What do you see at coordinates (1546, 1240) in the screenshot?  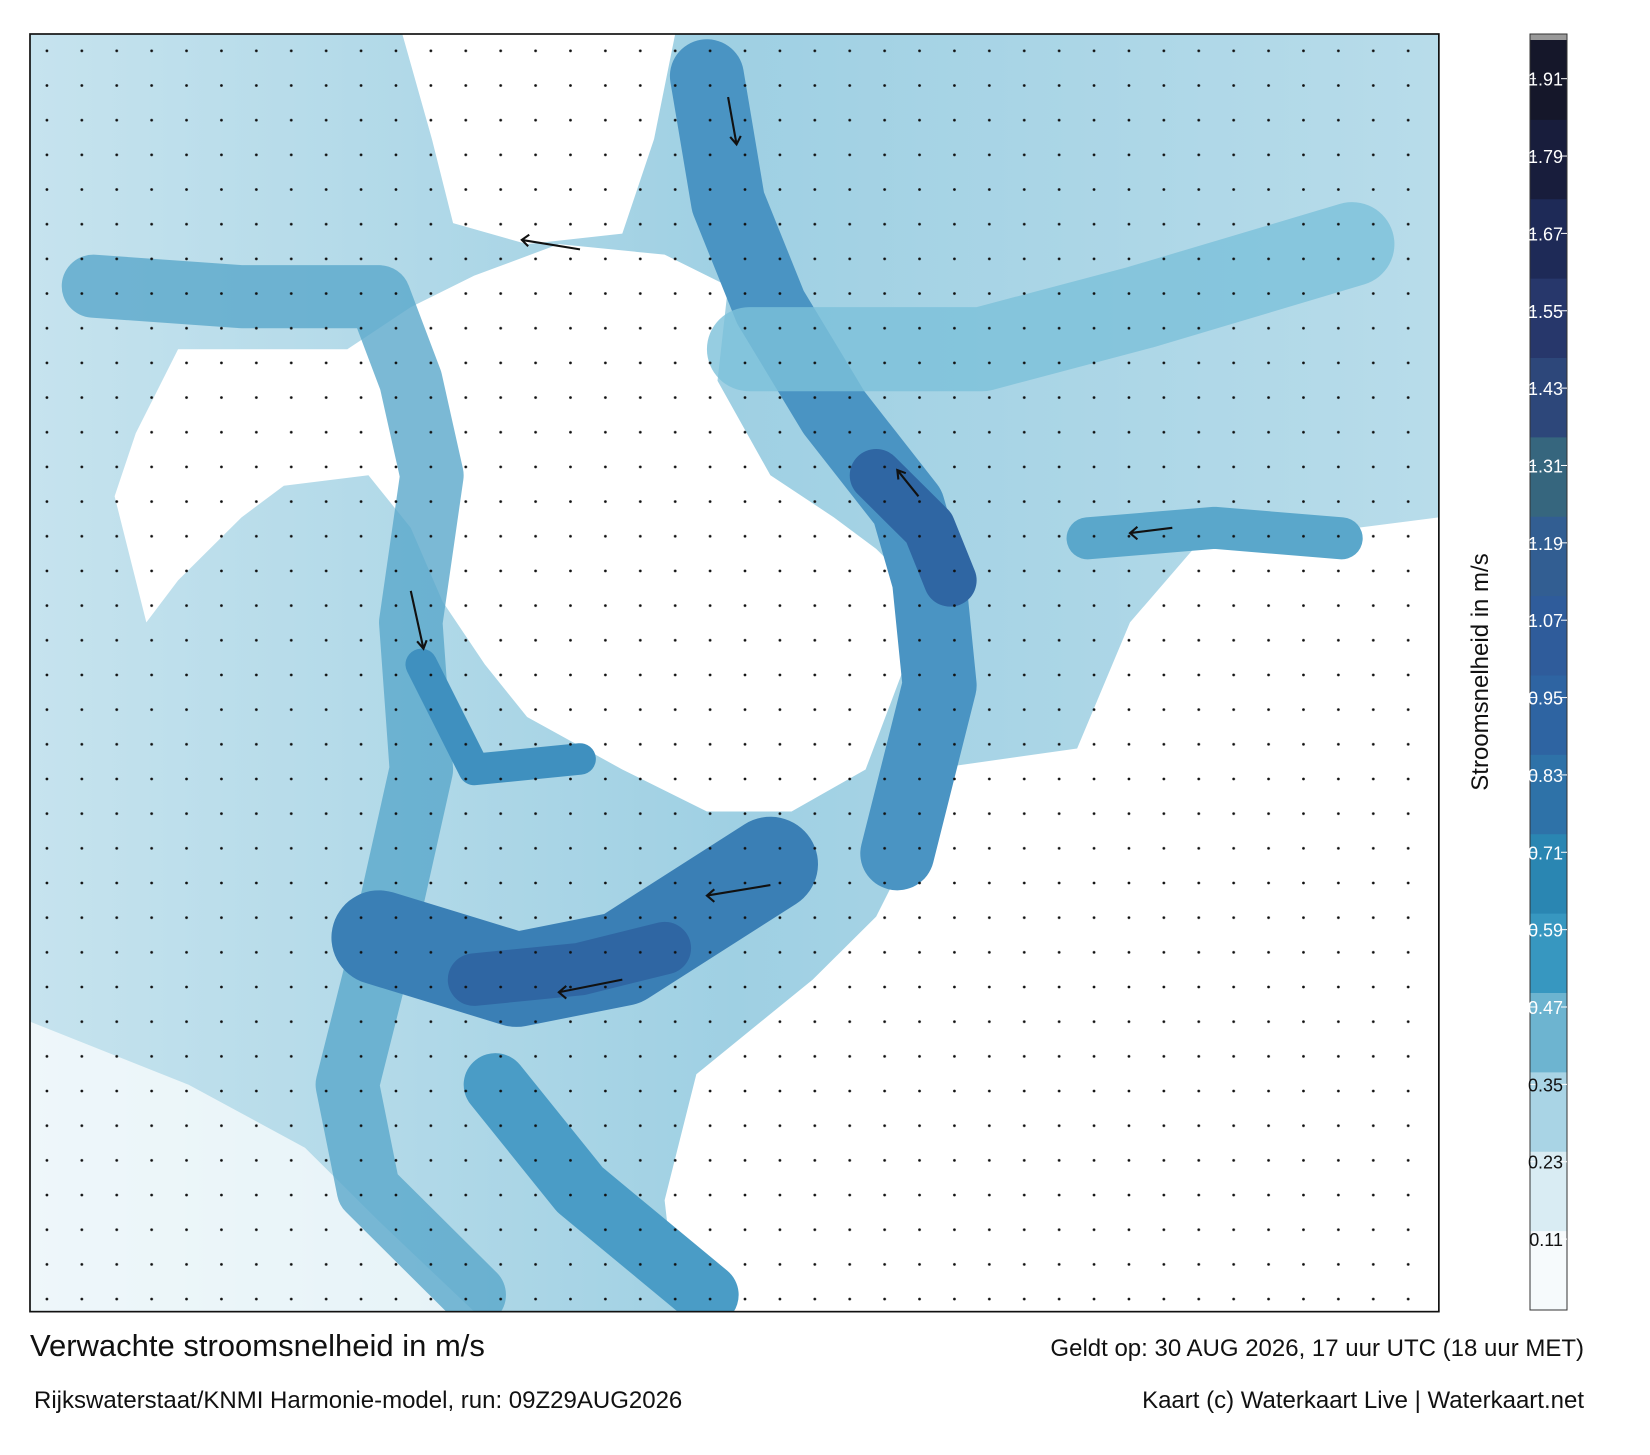 I see `colorbar-tick-label: 0.11` at bounding box center [1546, 1240].